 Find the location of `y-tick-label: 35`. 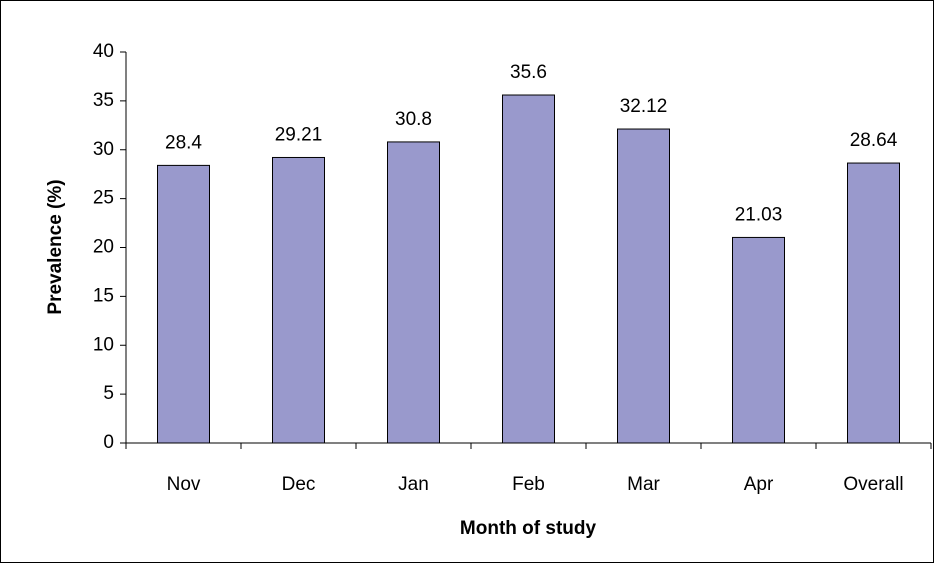

y-tick-label: 35 is located at coordinates (103, 100).